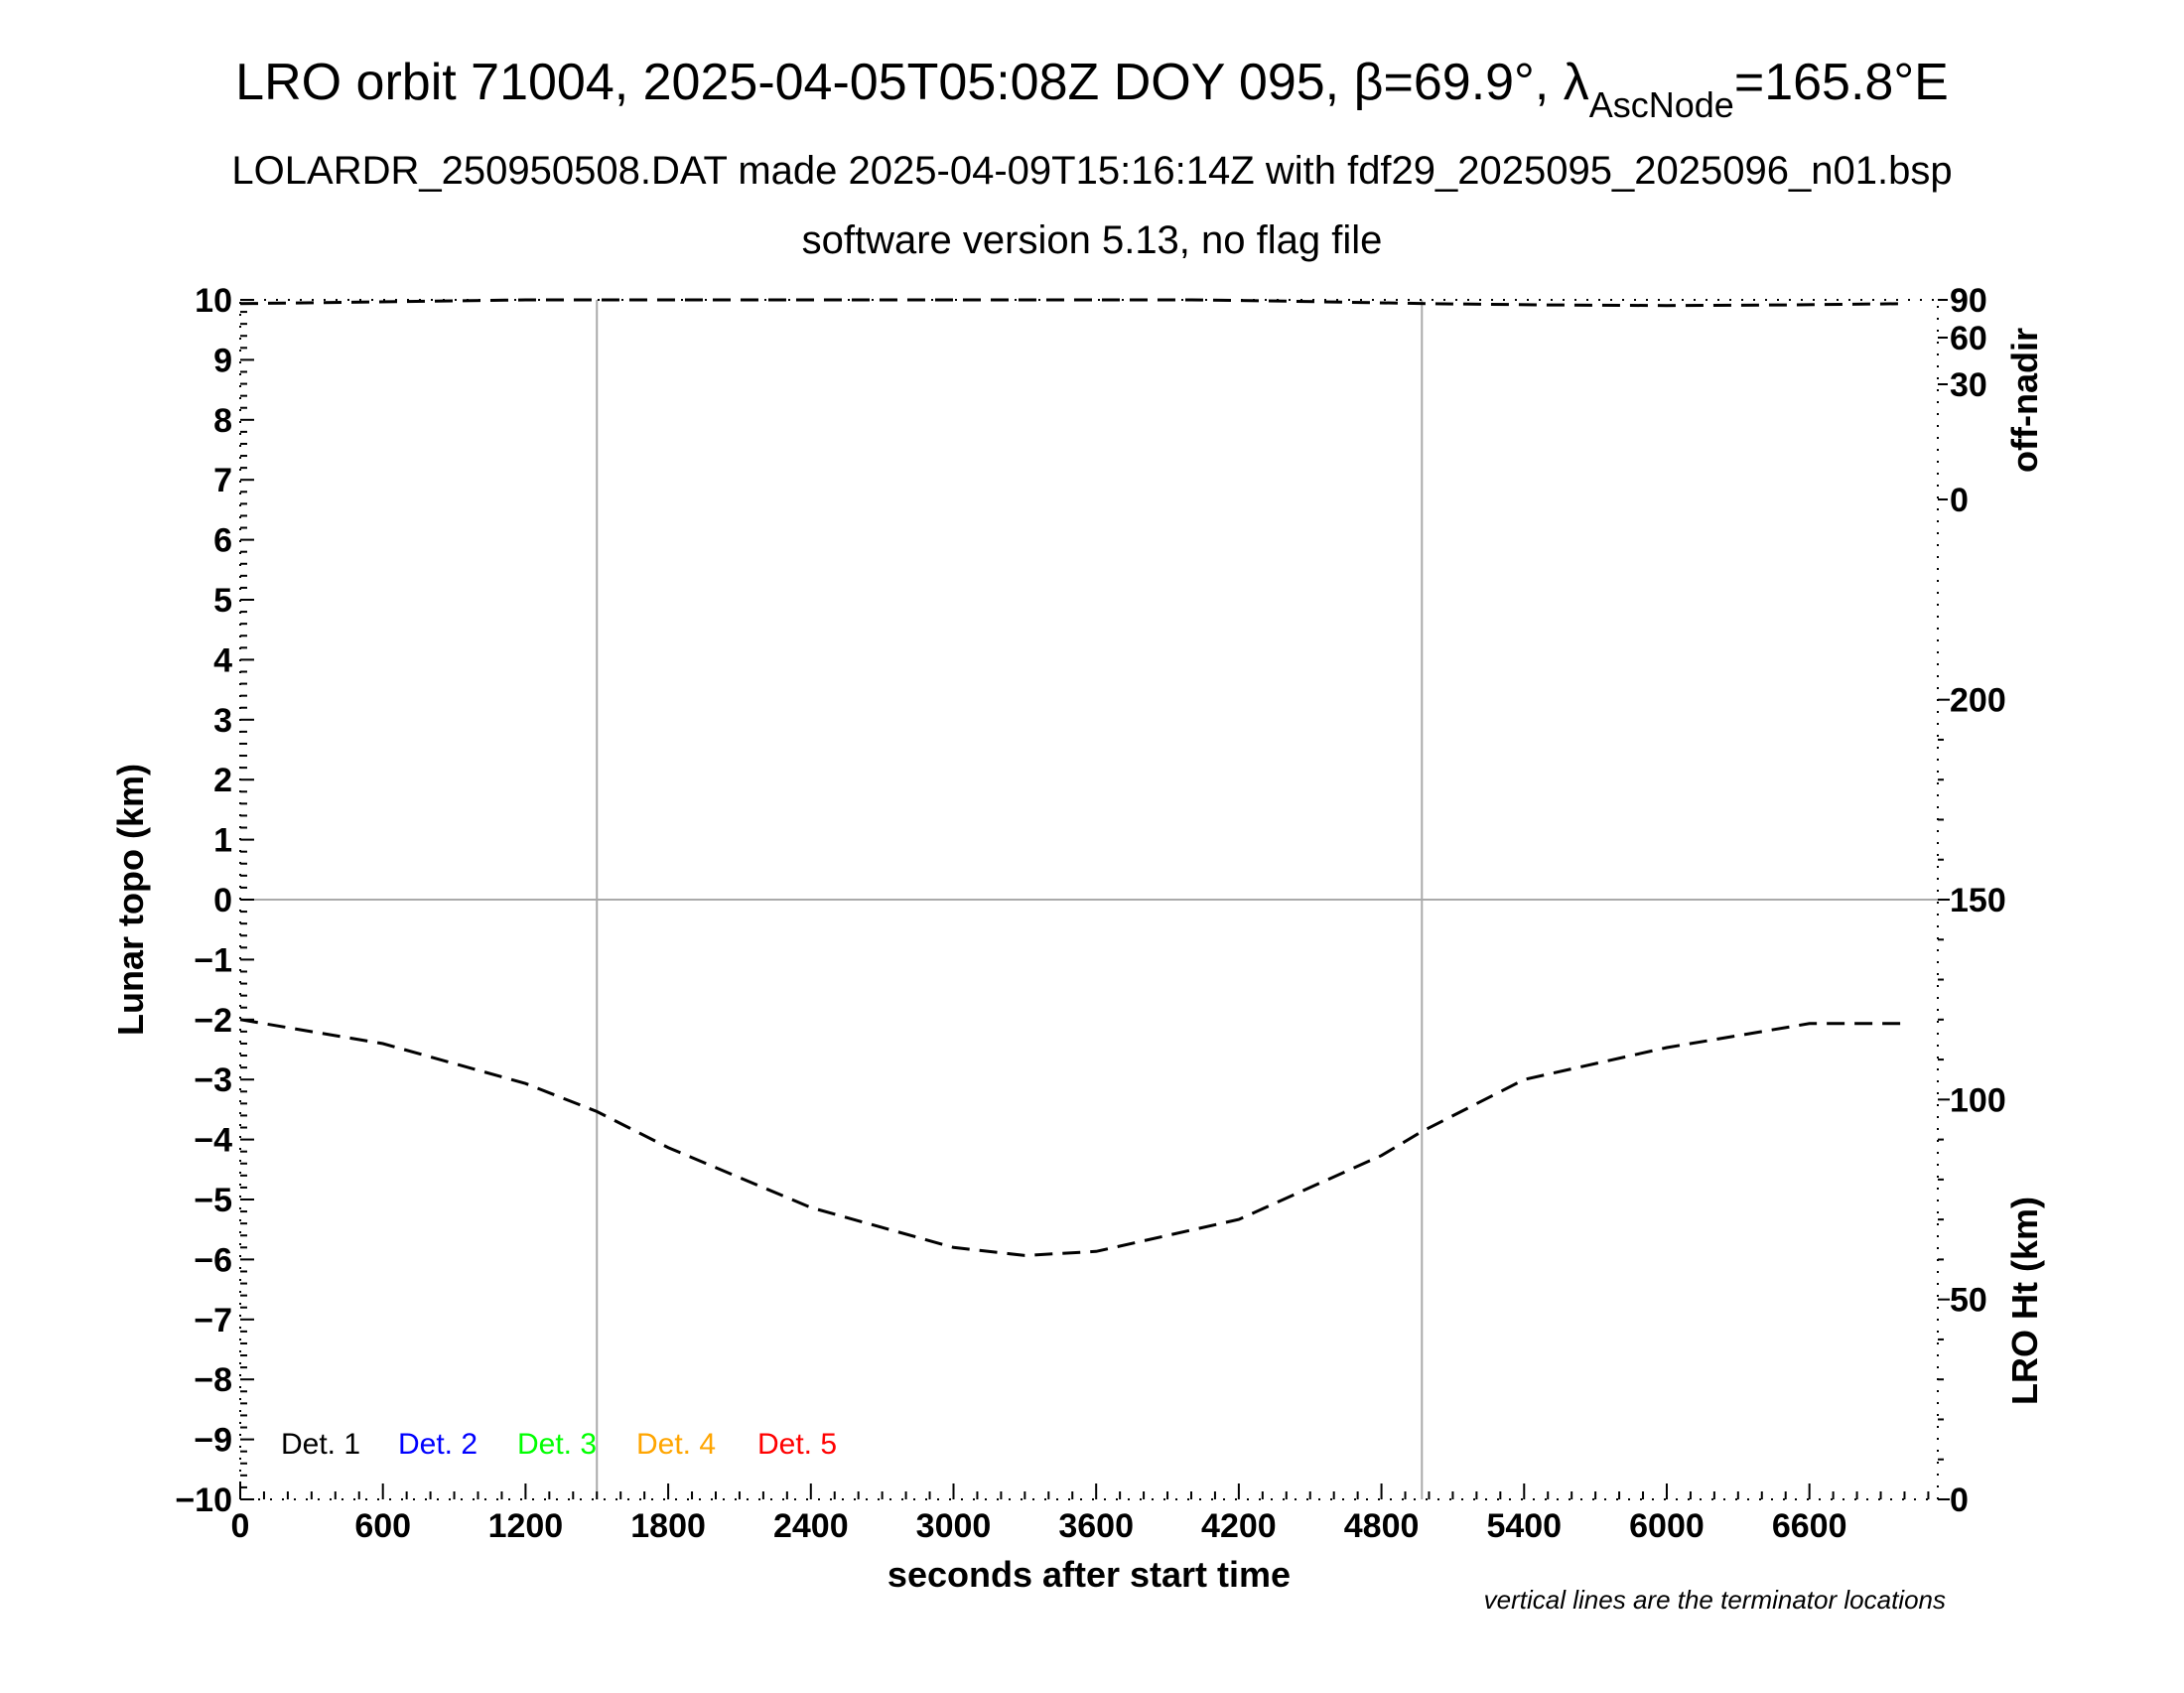 This screenshot has width=2184, height=1693. What do you see at coordinates (222, 601) in the screenshot?
I see `y-tick-label-left: 5` at bounding box center [222, 601].